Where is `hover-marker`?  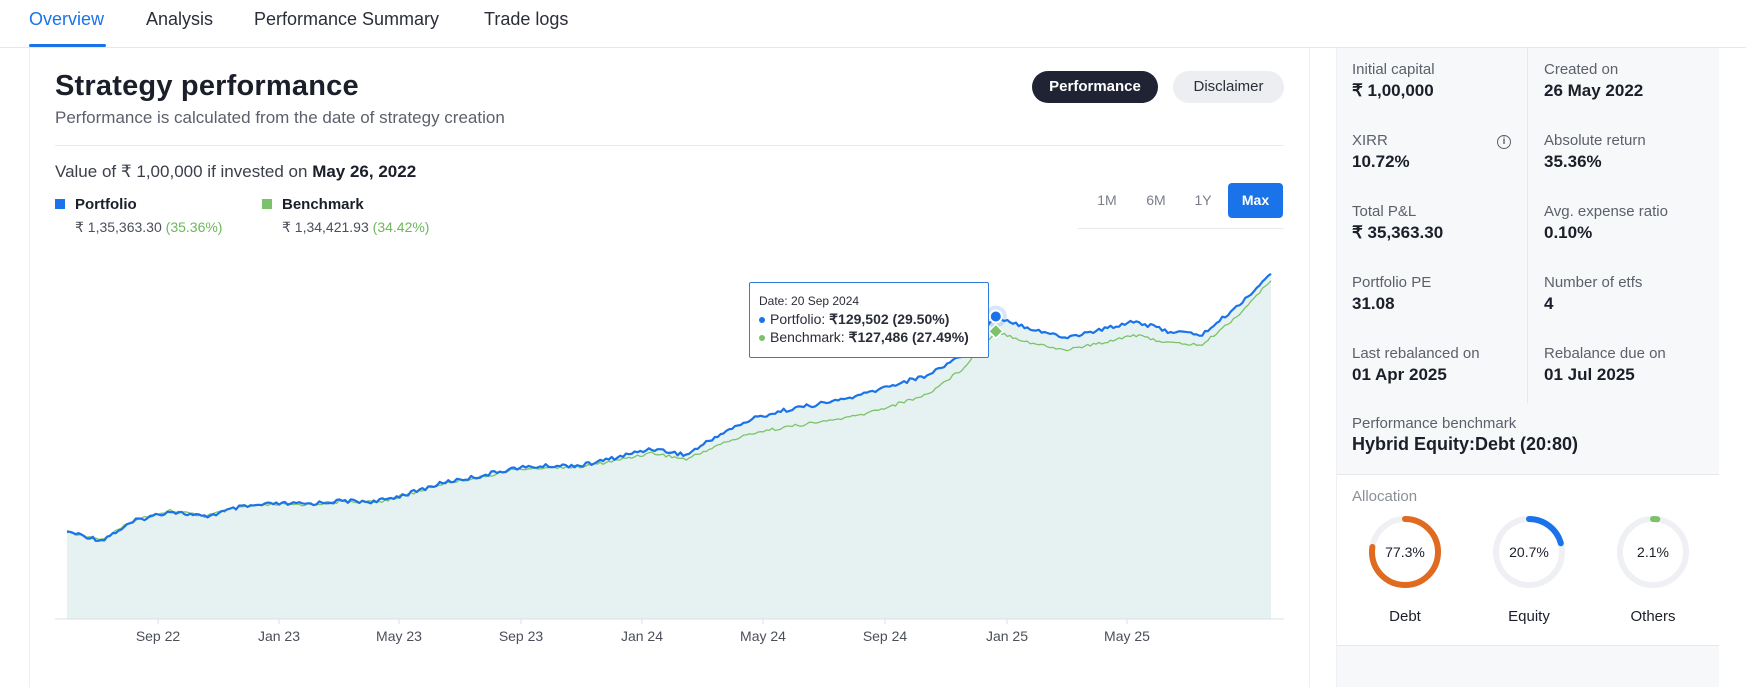
hover-marker is located at coordinates (995, 322).